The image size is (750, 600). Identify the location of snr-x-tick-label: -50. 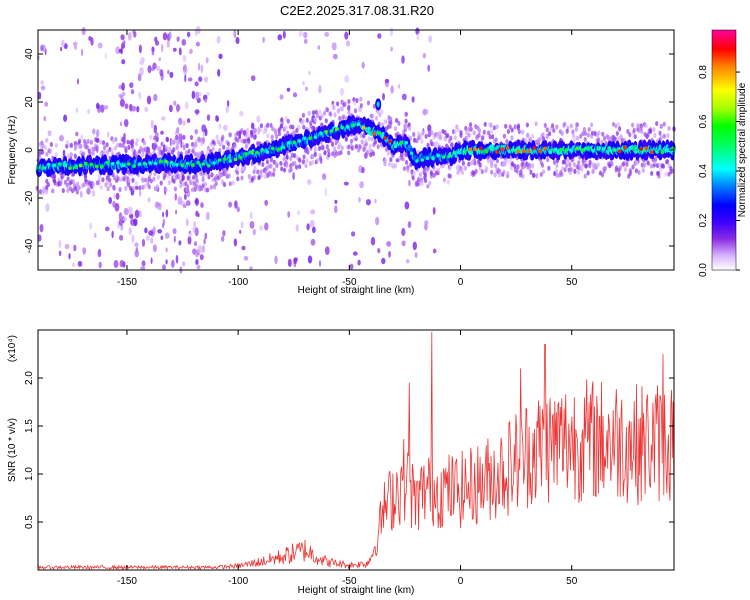
(349, 581).